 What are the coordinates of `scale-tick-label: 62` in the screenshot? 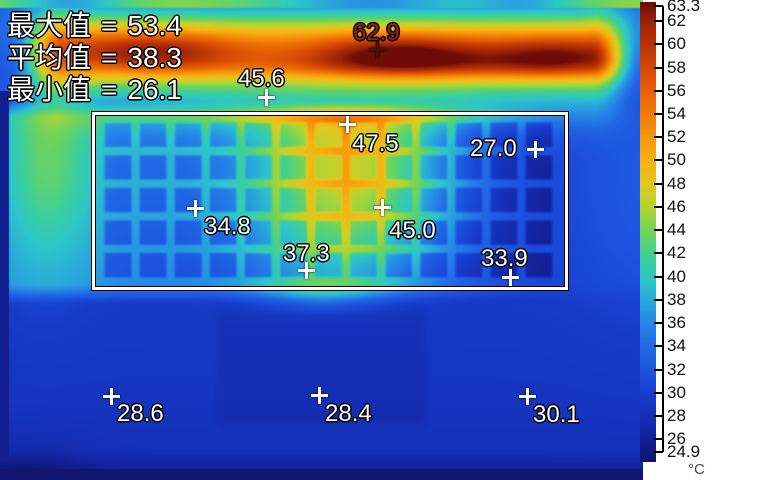 It's located at (676, 21).